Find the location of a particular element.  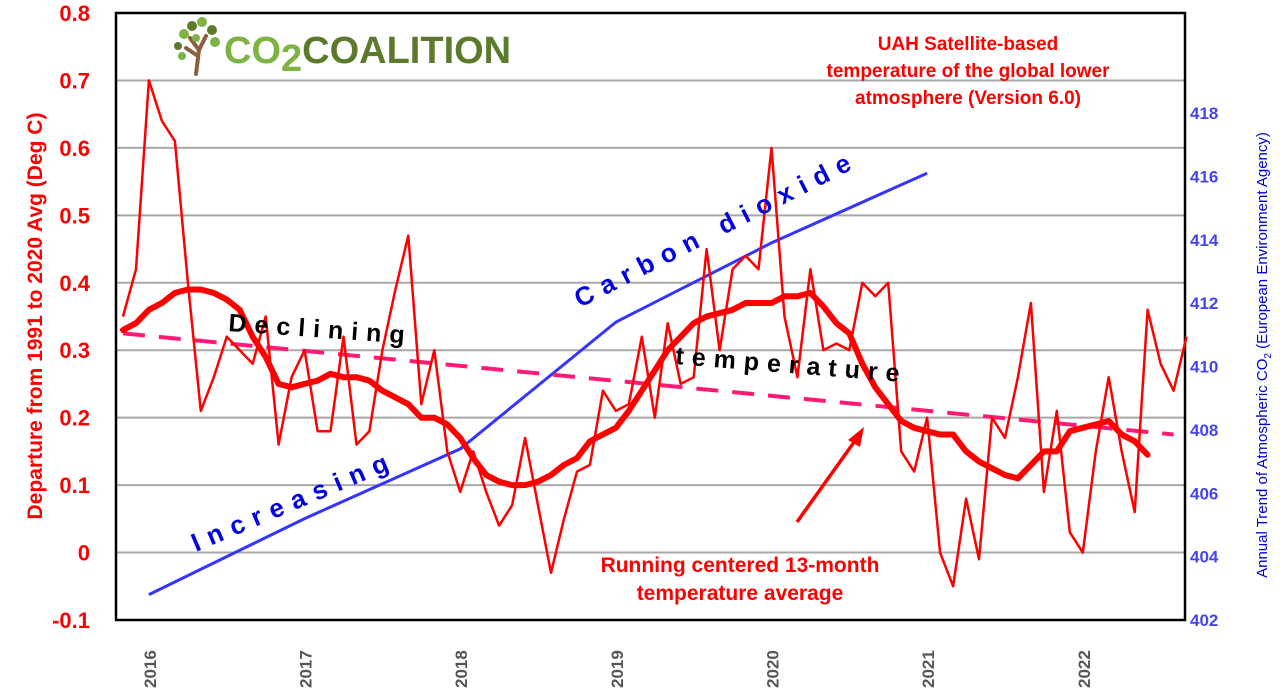

left-y-ticks: 0.8 0.7 0.6 0.5 0.4 0.3 0.2 0.1 0 -0.1 is located at coordinates (71, 317).